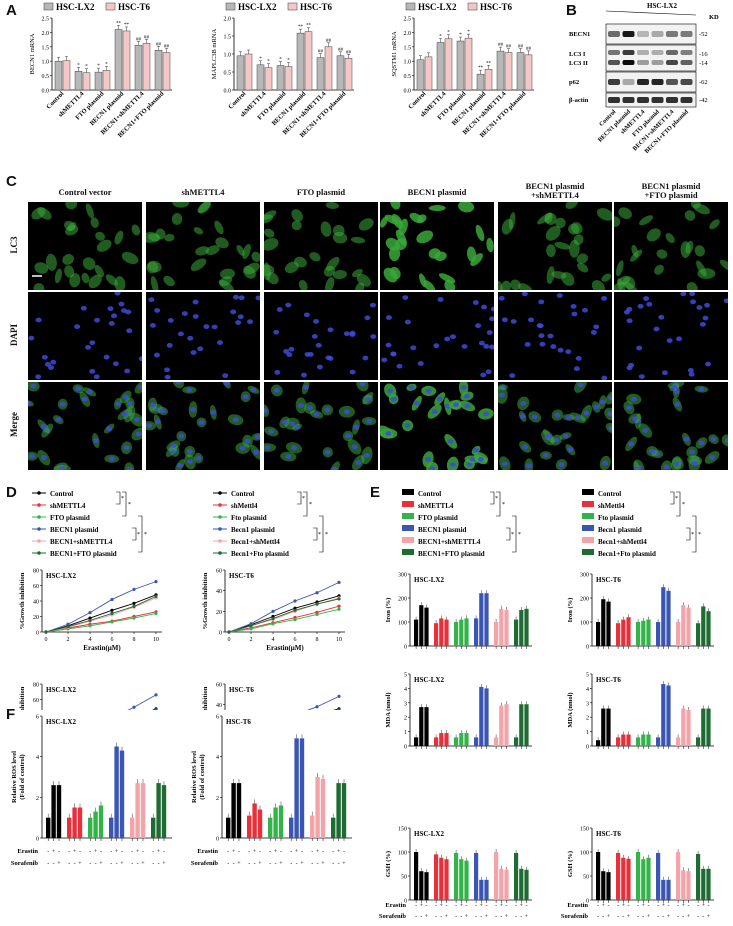  I want to click on blot-frame, so click(651, 100).